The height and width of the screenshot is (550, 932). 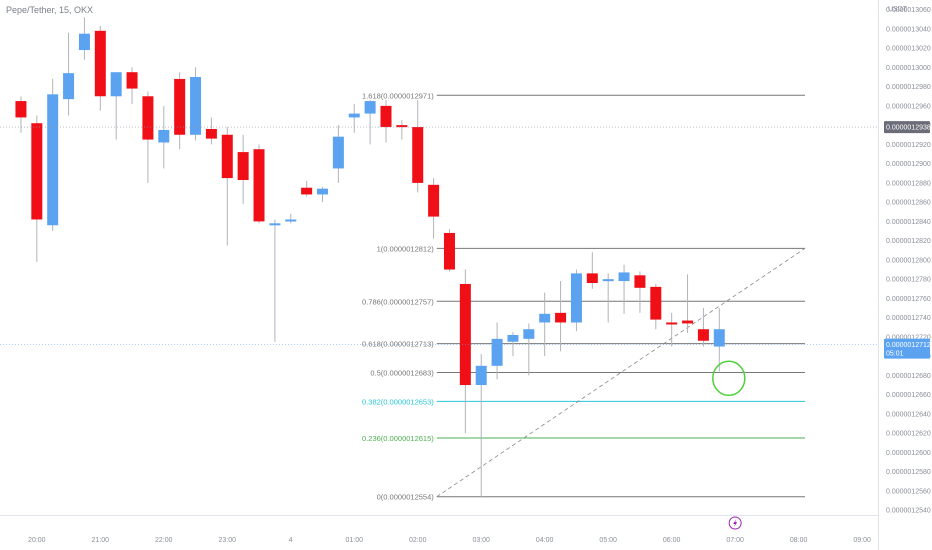 I want to click on y-tick-label: 0.0000012580, so click(x=908, y=472).